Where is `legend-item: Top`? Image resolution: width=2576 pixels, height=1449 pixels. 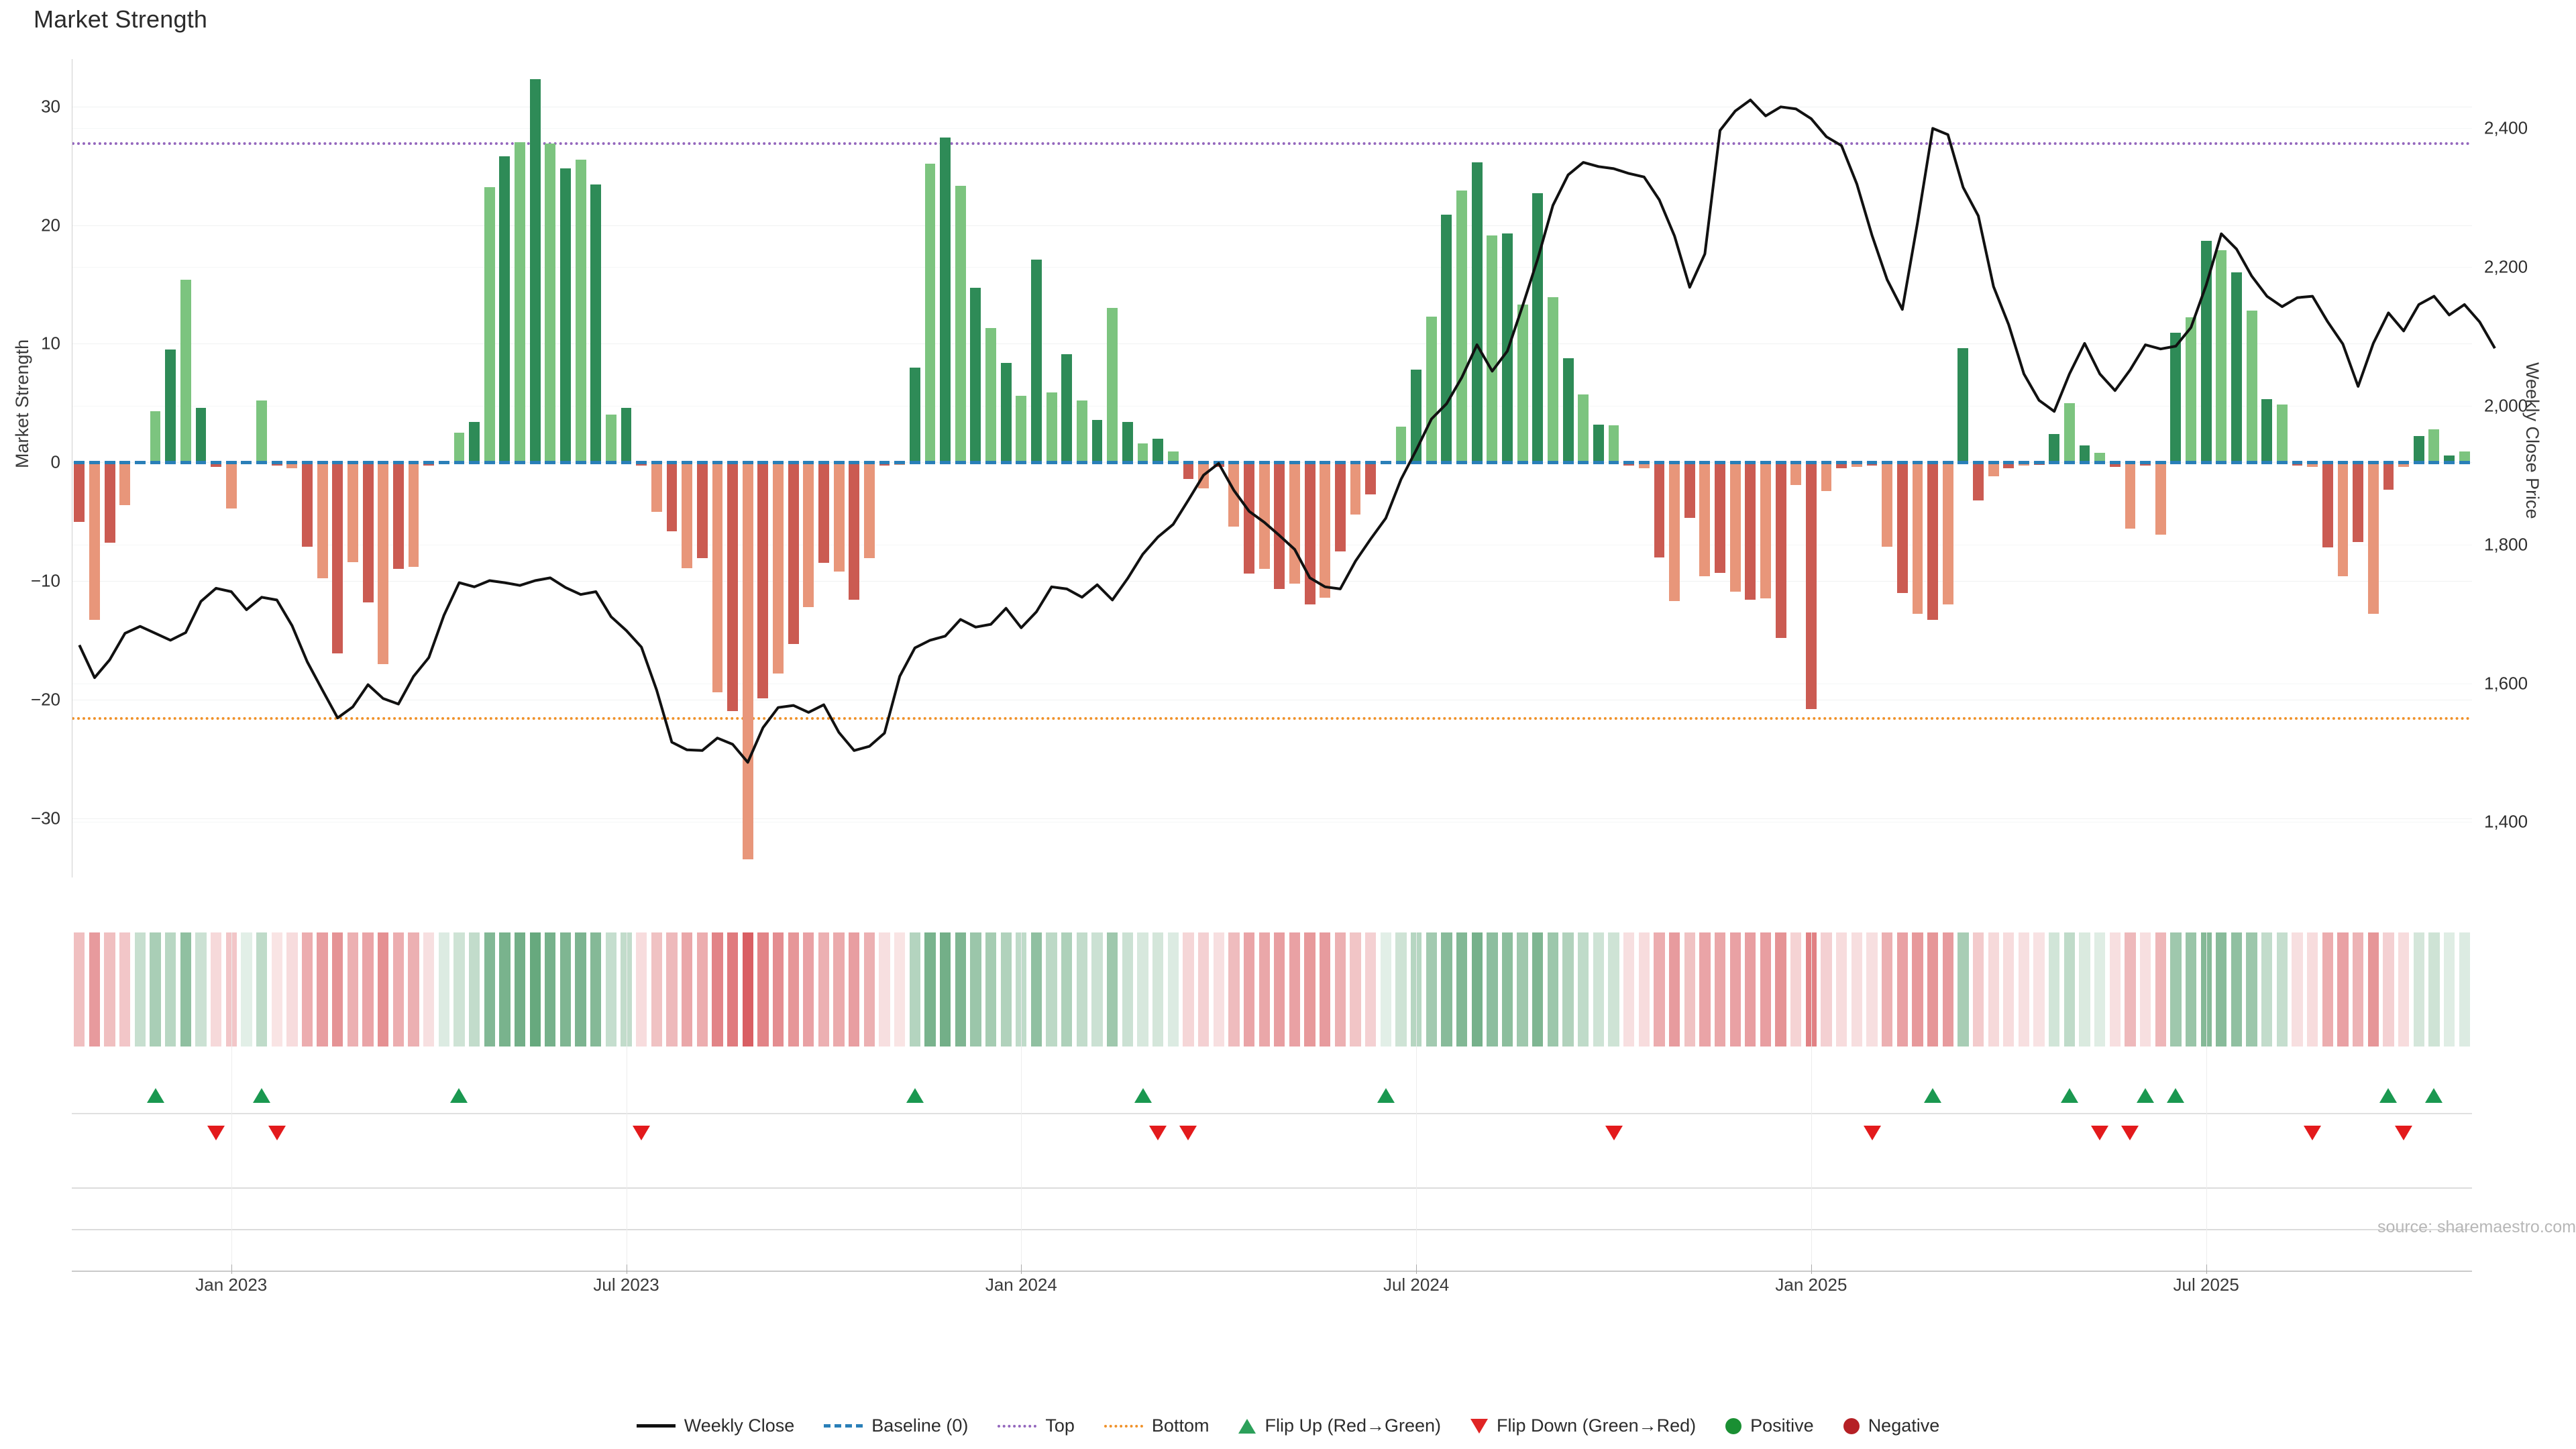 legend-item: Top is located at coordinates (1036, 1425).